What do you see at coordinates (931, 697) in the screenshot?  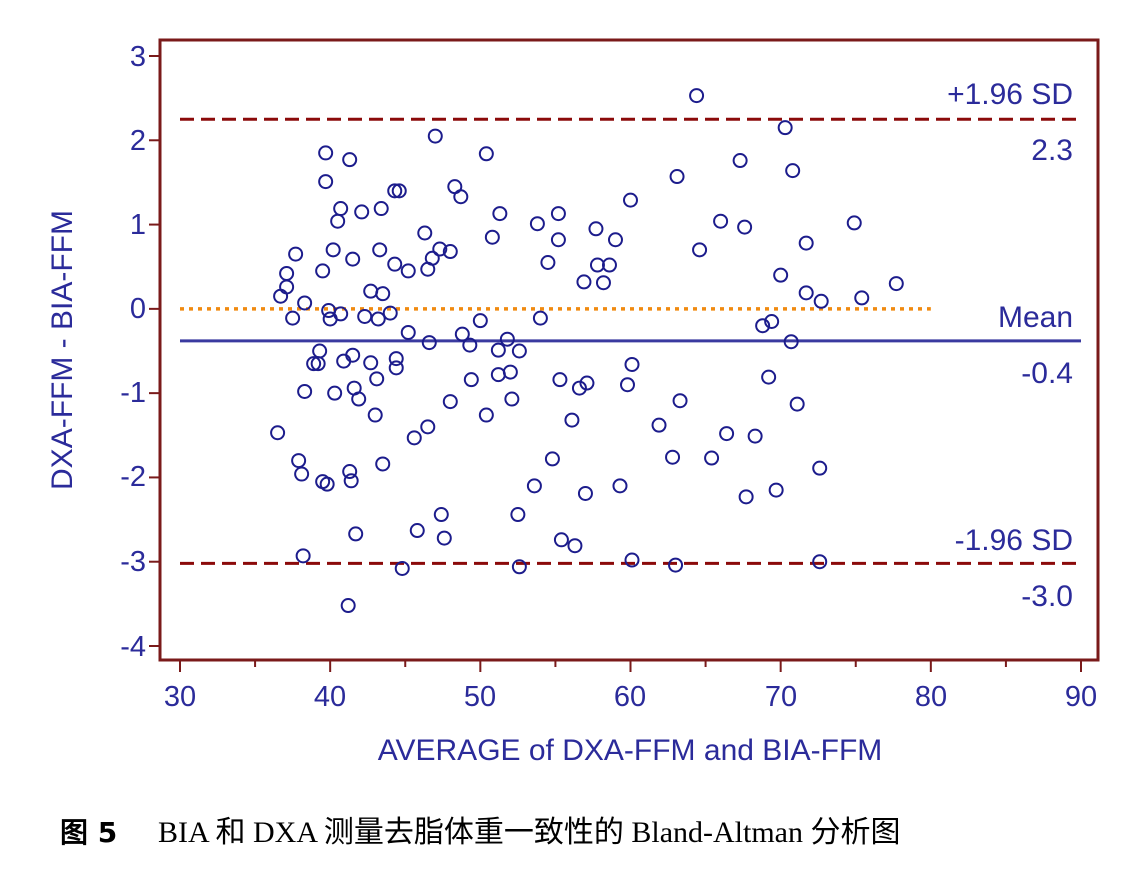 I see `x-tick-label: 80` at bounding box center [931, 697].